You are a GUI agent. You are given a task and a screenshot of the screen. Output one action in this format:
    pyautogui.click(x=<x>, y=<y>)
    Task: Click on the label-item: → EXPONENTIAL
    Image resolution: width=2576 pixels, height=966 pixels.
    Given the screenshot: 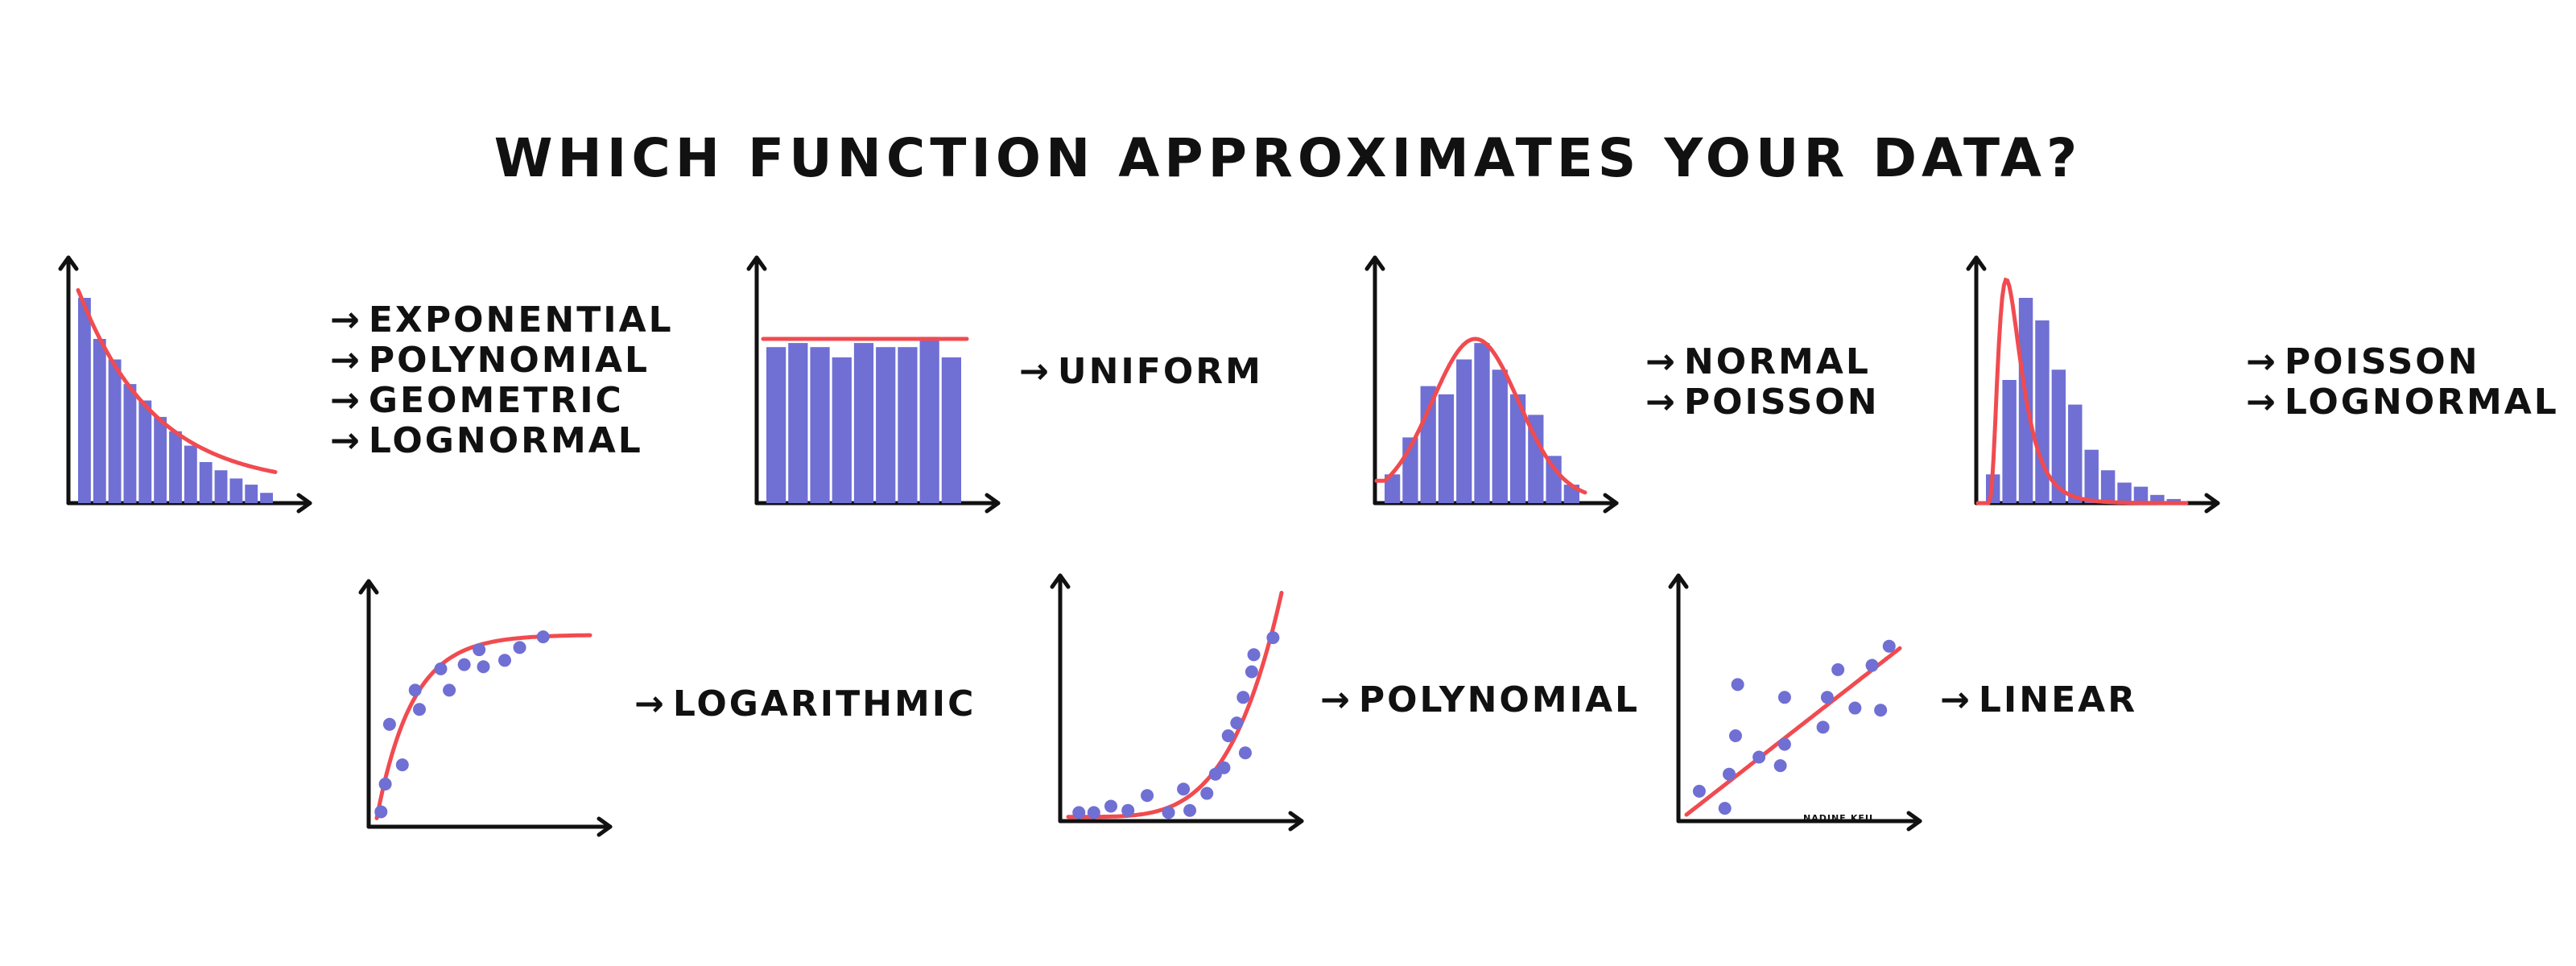 What is the action you would take?
    pyautogui.click(x=502, y=320)
    